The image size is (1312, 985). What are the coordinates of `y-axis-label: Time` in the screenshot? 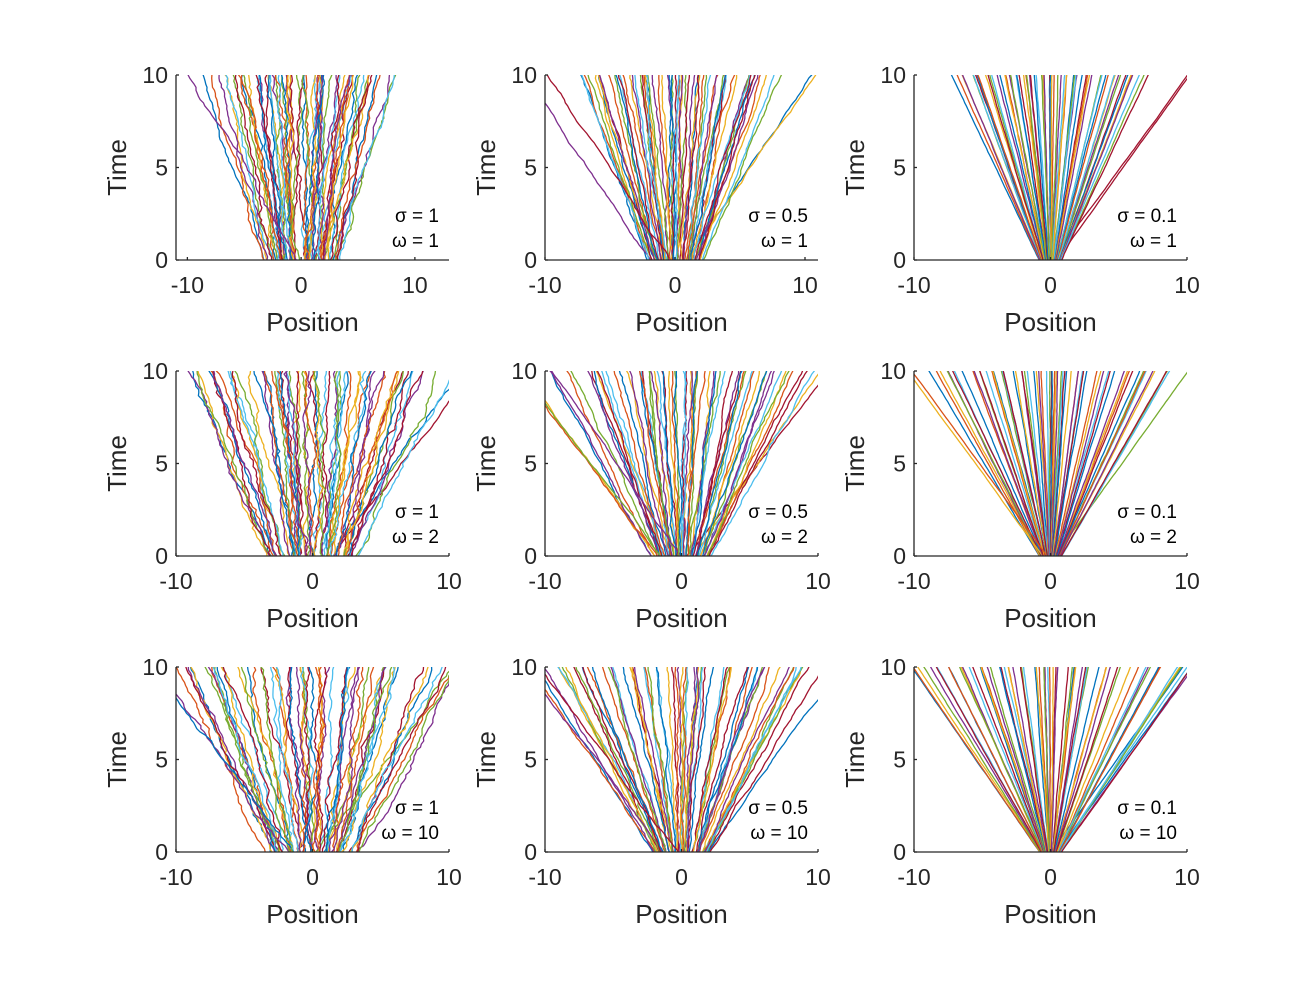 It's located at (486, 759).